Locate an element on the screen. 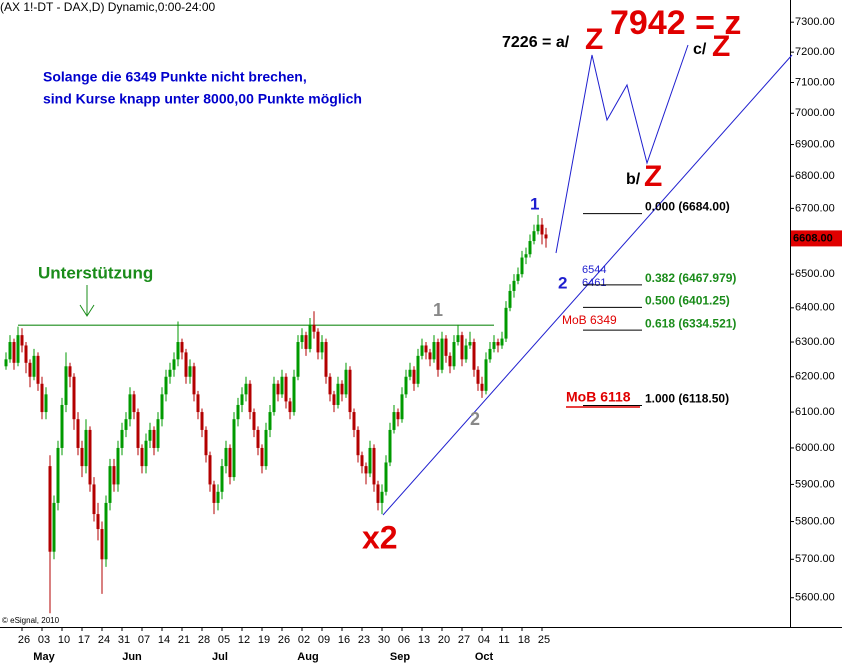 The height and width of the screenshot is (665, 842). target-label: 7942 = z is located at coordinates (675, 23).